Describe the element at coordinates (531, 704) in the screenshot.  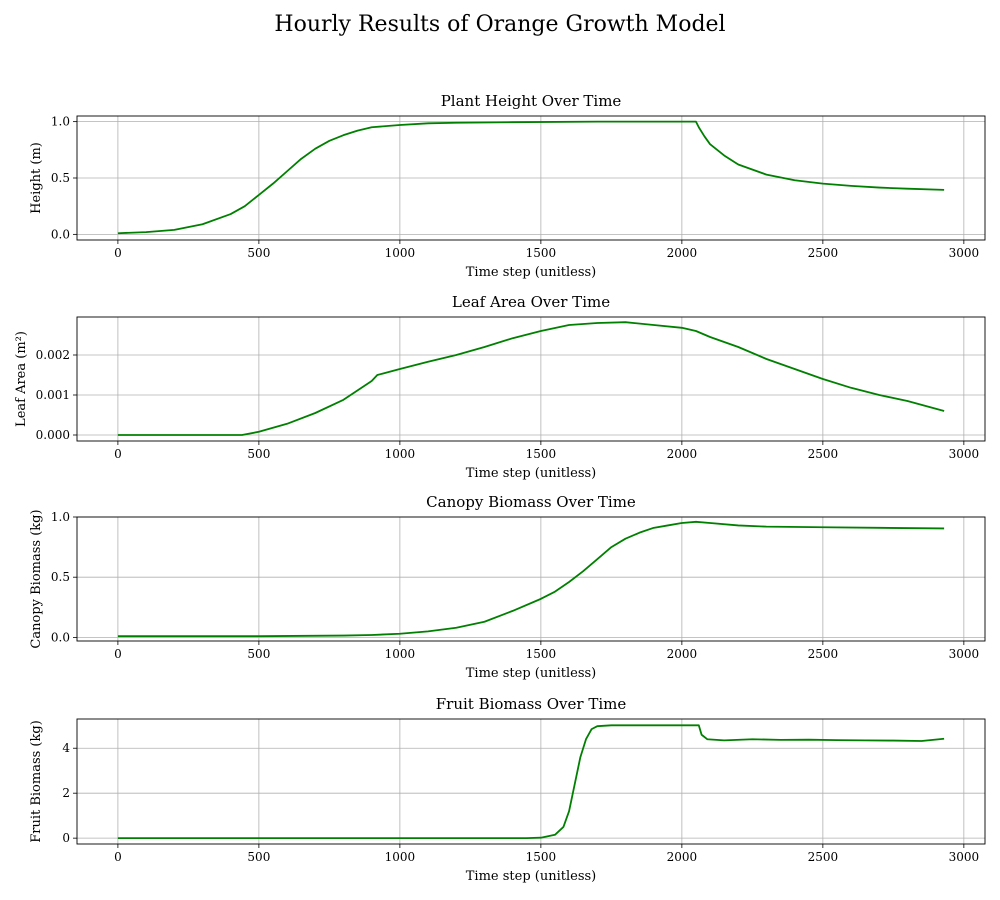
I see `chart-4-title: Fruit Biomass Over Time` at that location.